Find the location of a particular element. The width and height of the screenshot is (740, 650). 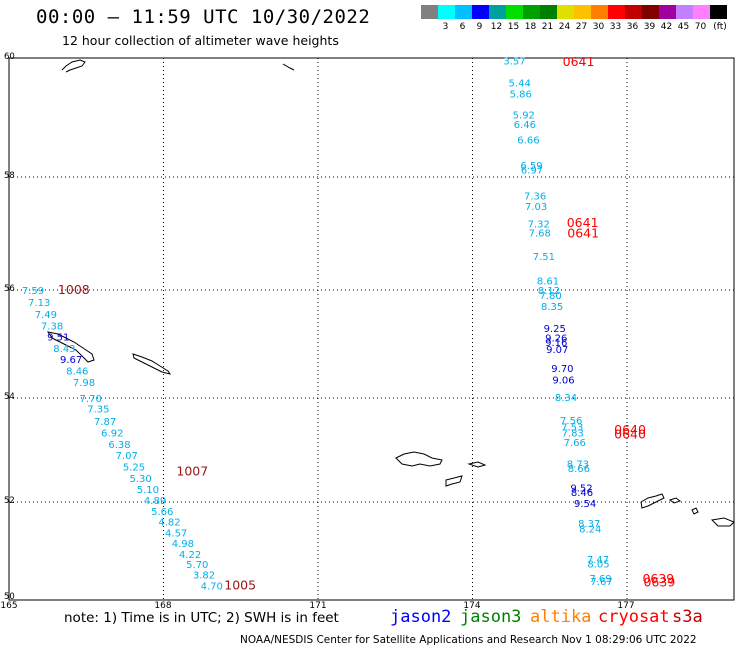

wave-height-value: 9.70 is located at coordinates (562, 369).